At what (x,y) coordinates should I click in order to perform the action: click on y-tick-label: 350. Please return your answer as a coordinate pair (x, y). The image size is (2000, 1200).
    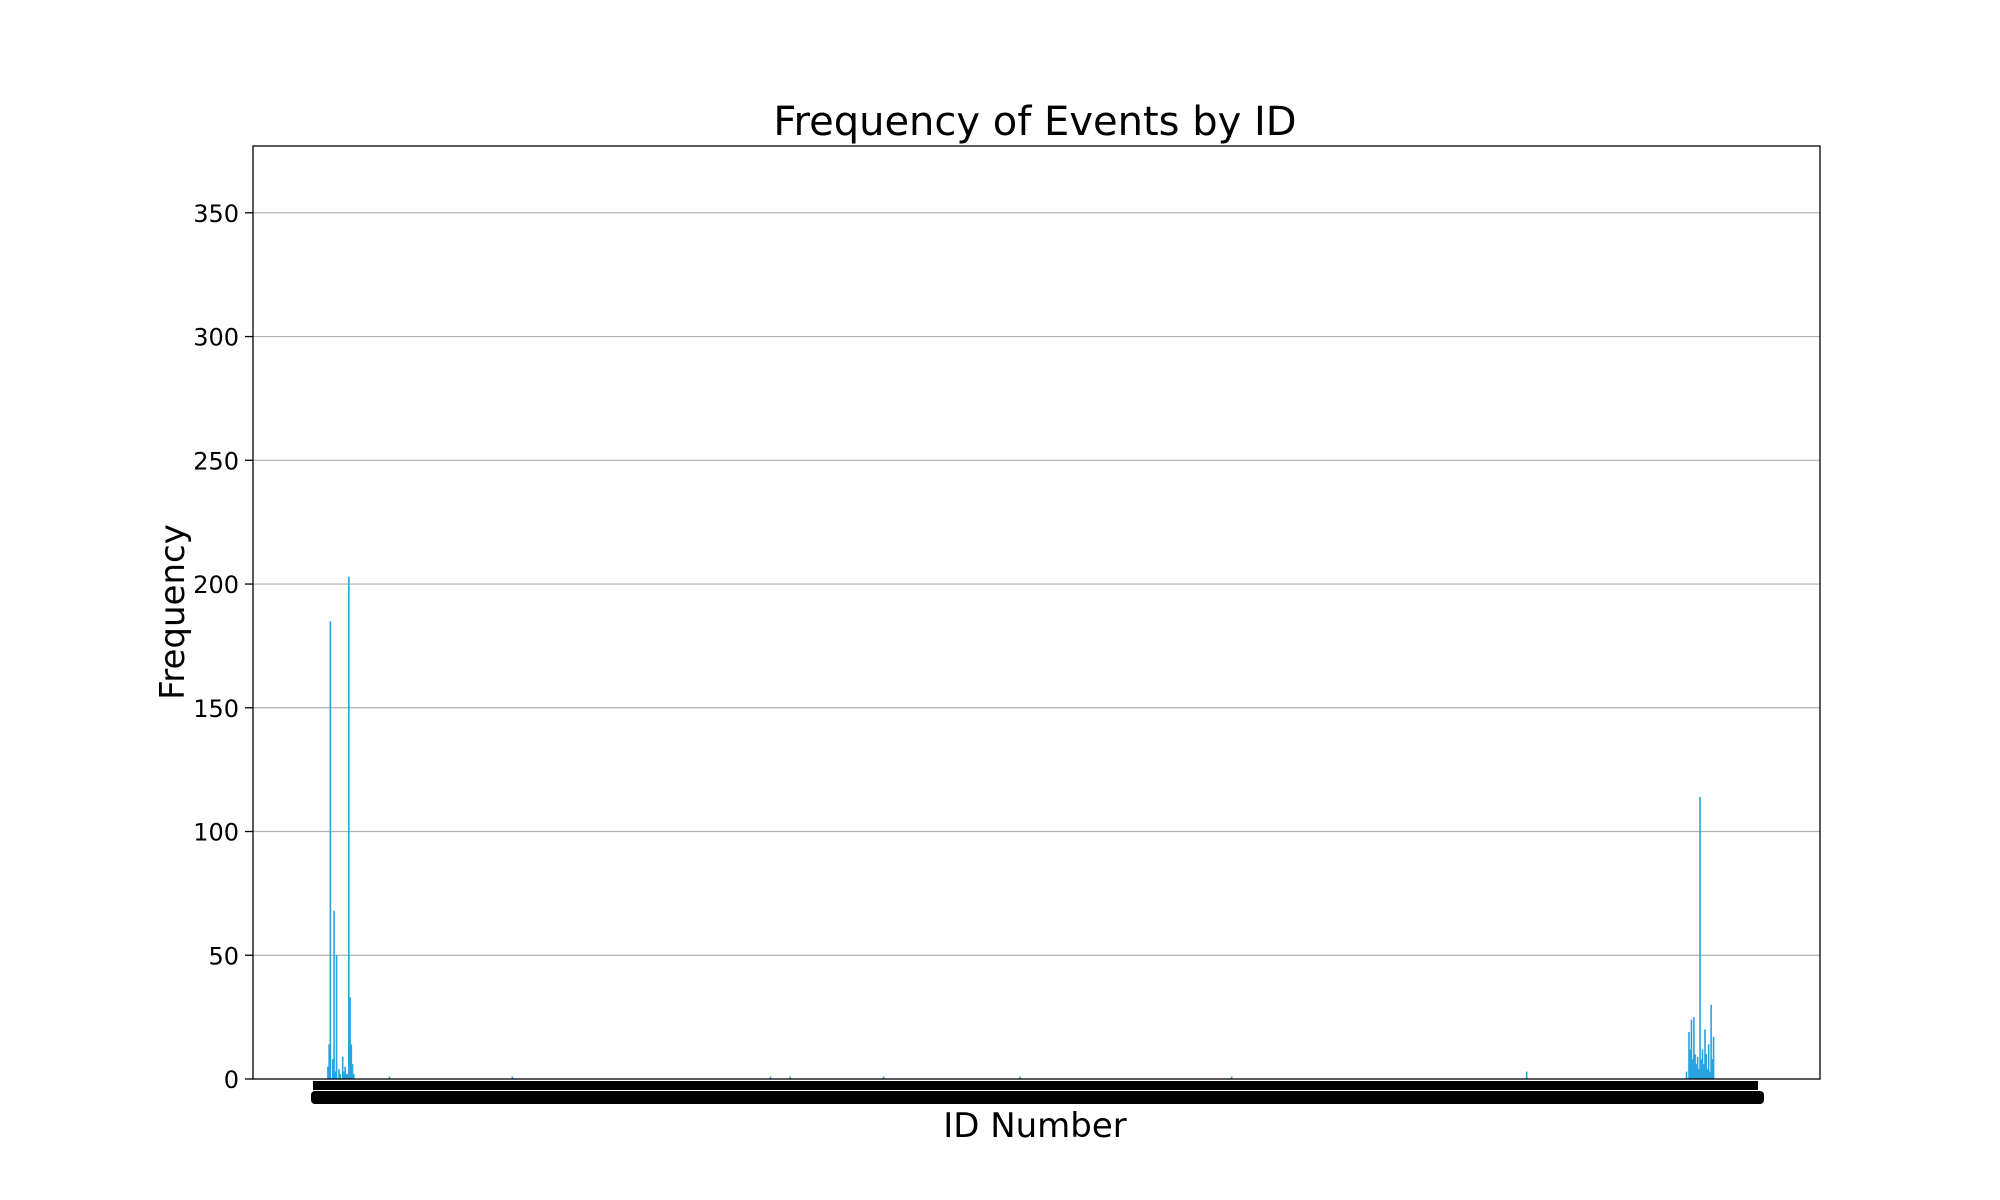
    Looking at the image, I should click on (216, 214).